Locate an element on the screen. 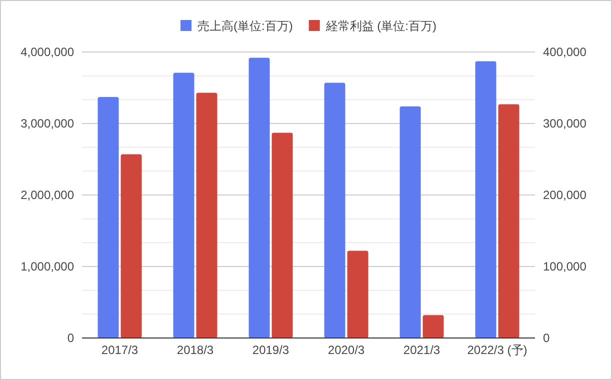 This screenshot has width=612, height=380. x-tick-label: 2018/3 is located at coordinates (195, 350).